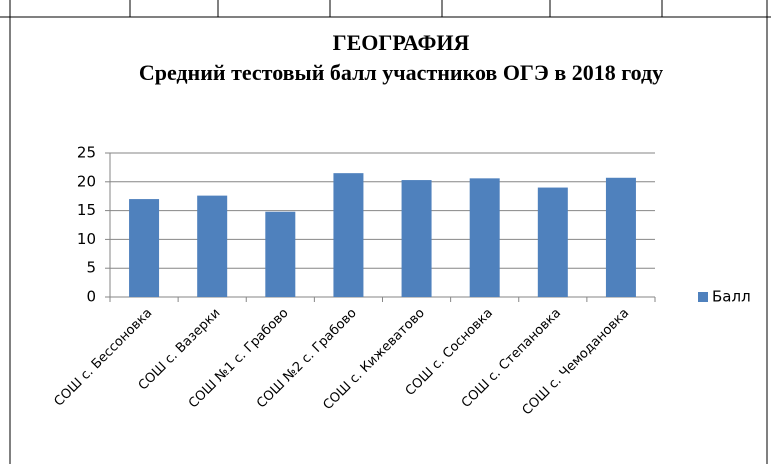 This screenshot has height=464, width=771. What do you see at coordinates (91, 297) in the screenshot?
I see `y-tick-label: 0` at bounding box center [91, 297].